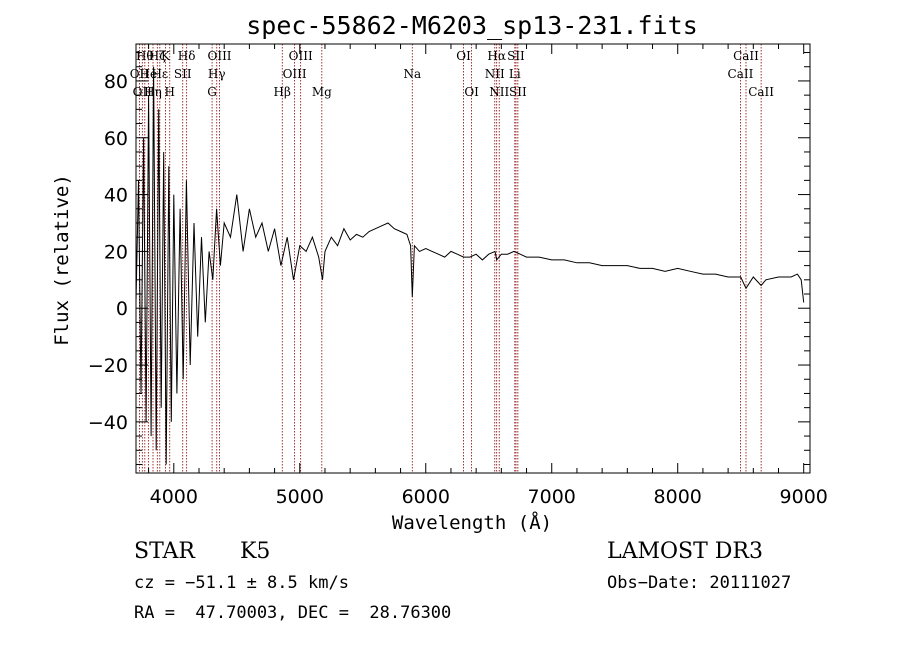 The height and width of the screenshot is (649, 900). Describe the element at coordinates (322, 92) in the screenshot. I see `marker-label-17: Mg` at that location.